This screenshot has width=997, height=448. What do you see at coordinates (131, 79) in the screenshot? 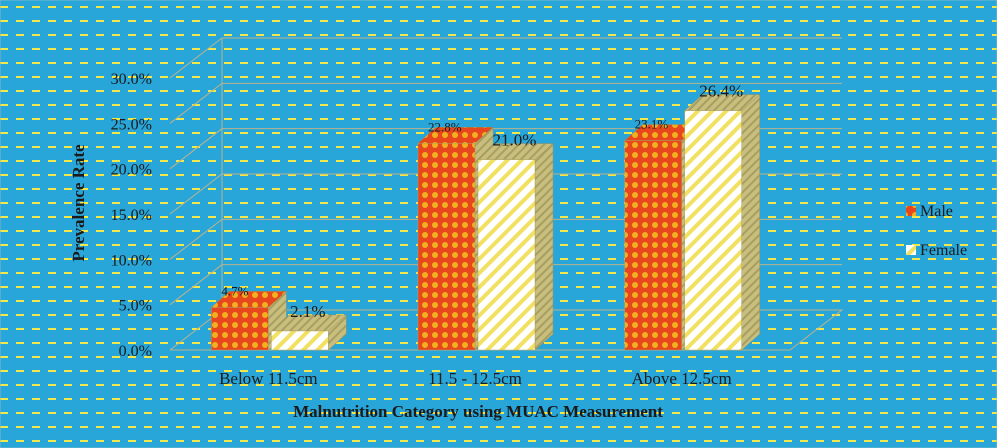
I see `y-tick-label: 30.0%` at bounding box center [131, 79].